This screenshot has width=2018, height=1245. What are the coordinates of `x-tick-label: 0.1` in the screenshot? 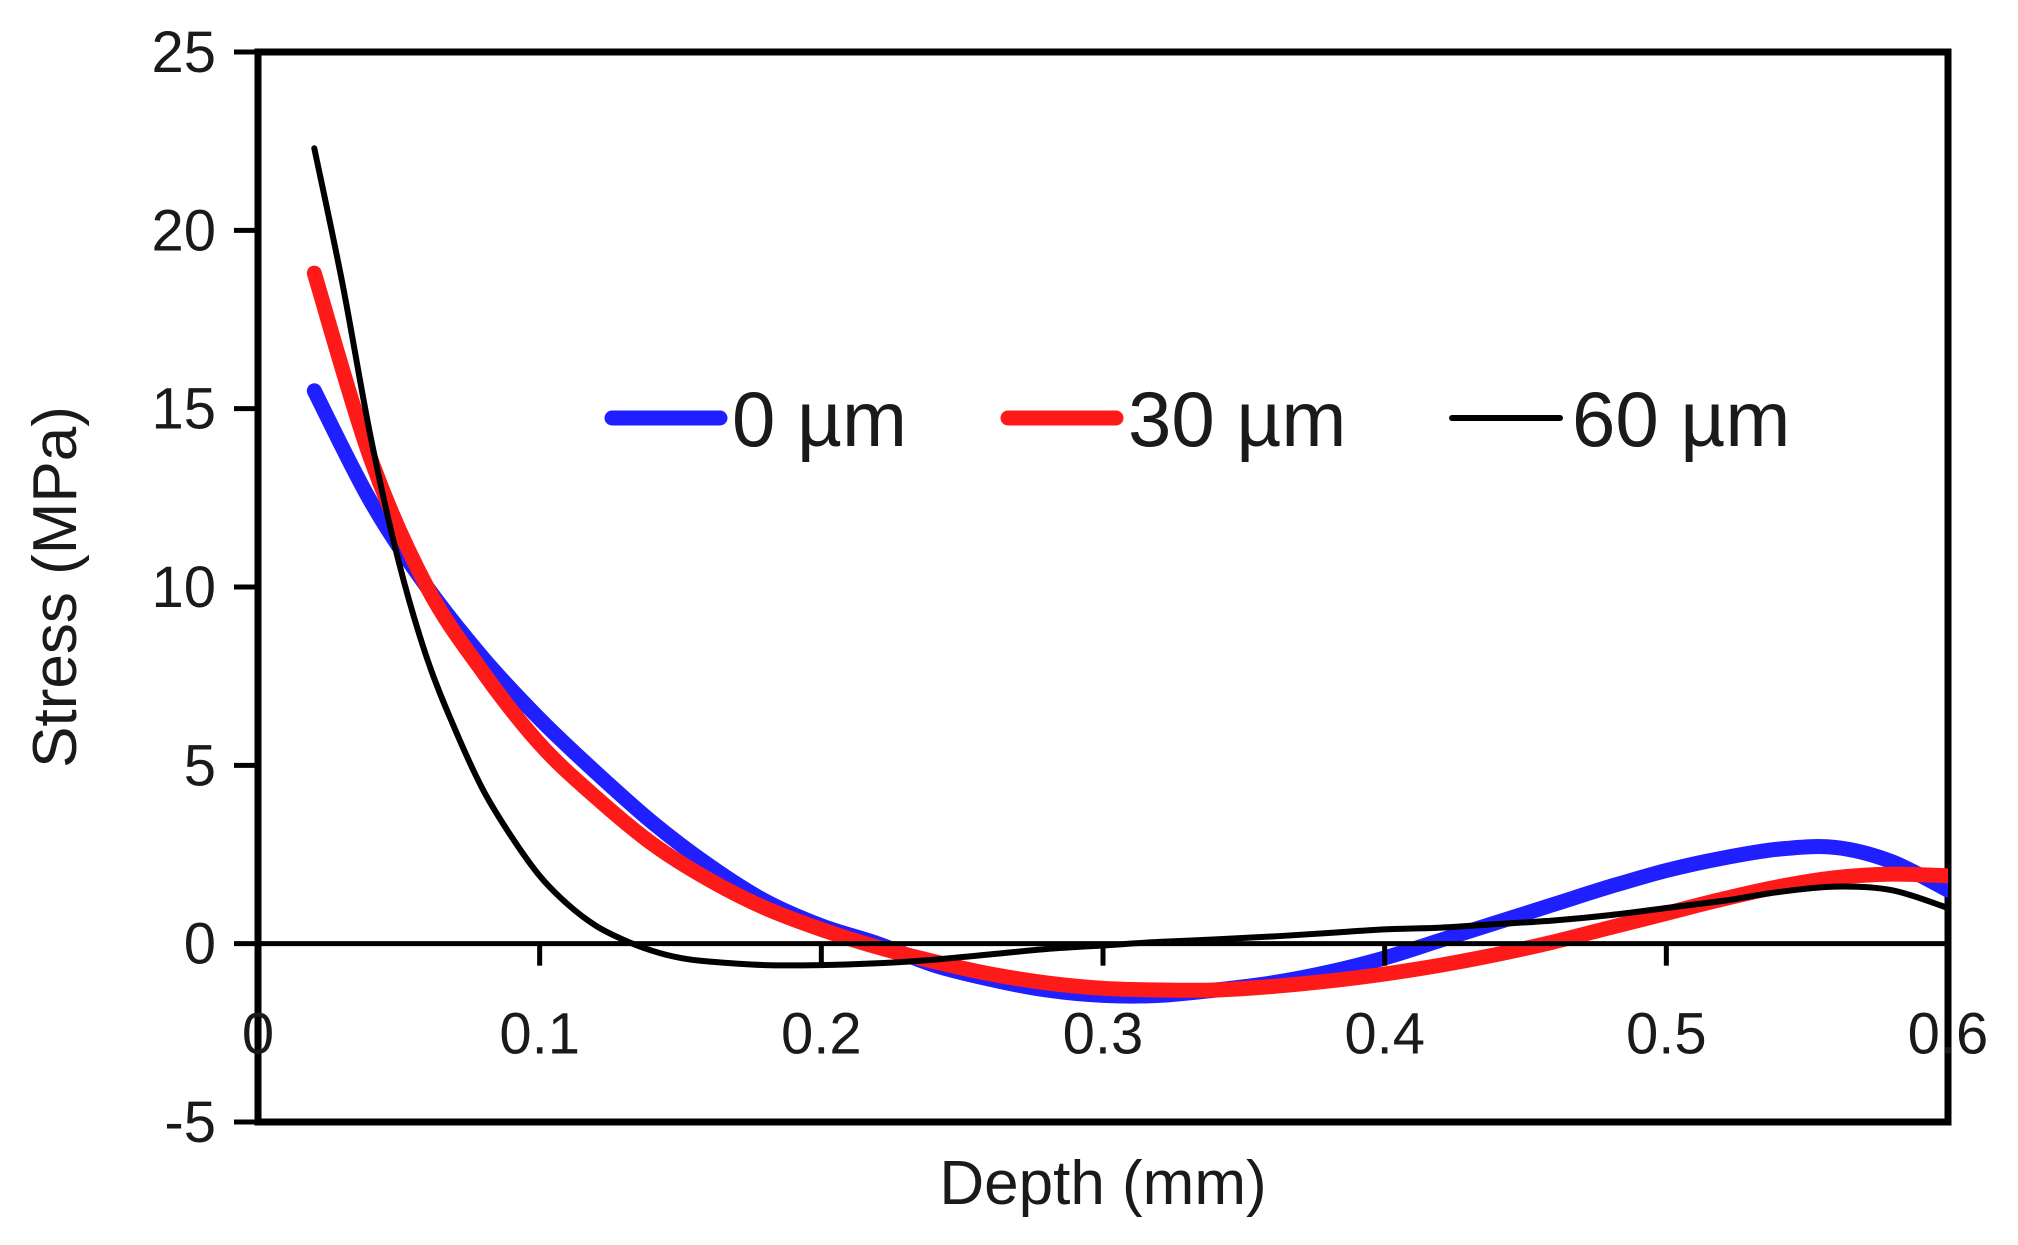 It's located at (539, 1034).